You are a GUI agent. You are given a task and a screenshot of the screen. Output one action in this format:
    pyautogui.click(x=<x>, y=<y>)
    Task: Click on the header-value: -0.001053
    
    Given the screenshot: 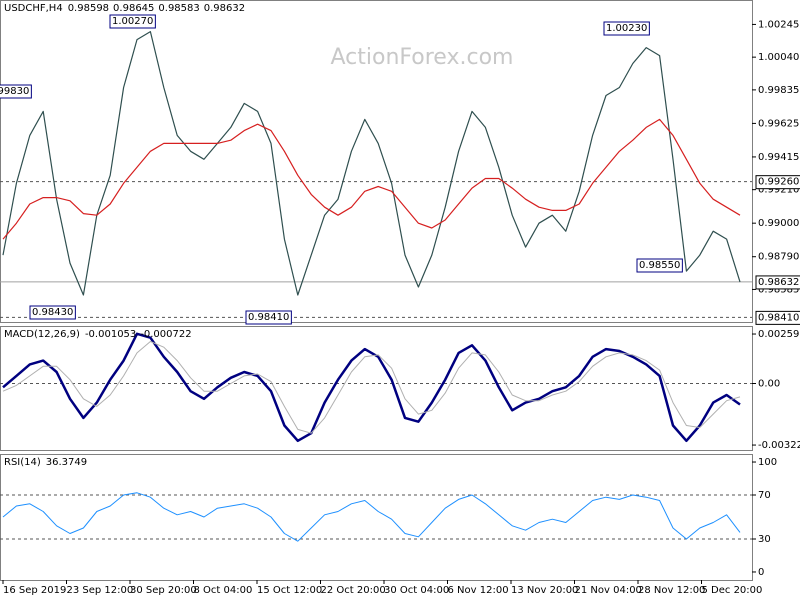 What is the action you would take?
    pyautogui.click(x=110, y=334)
    